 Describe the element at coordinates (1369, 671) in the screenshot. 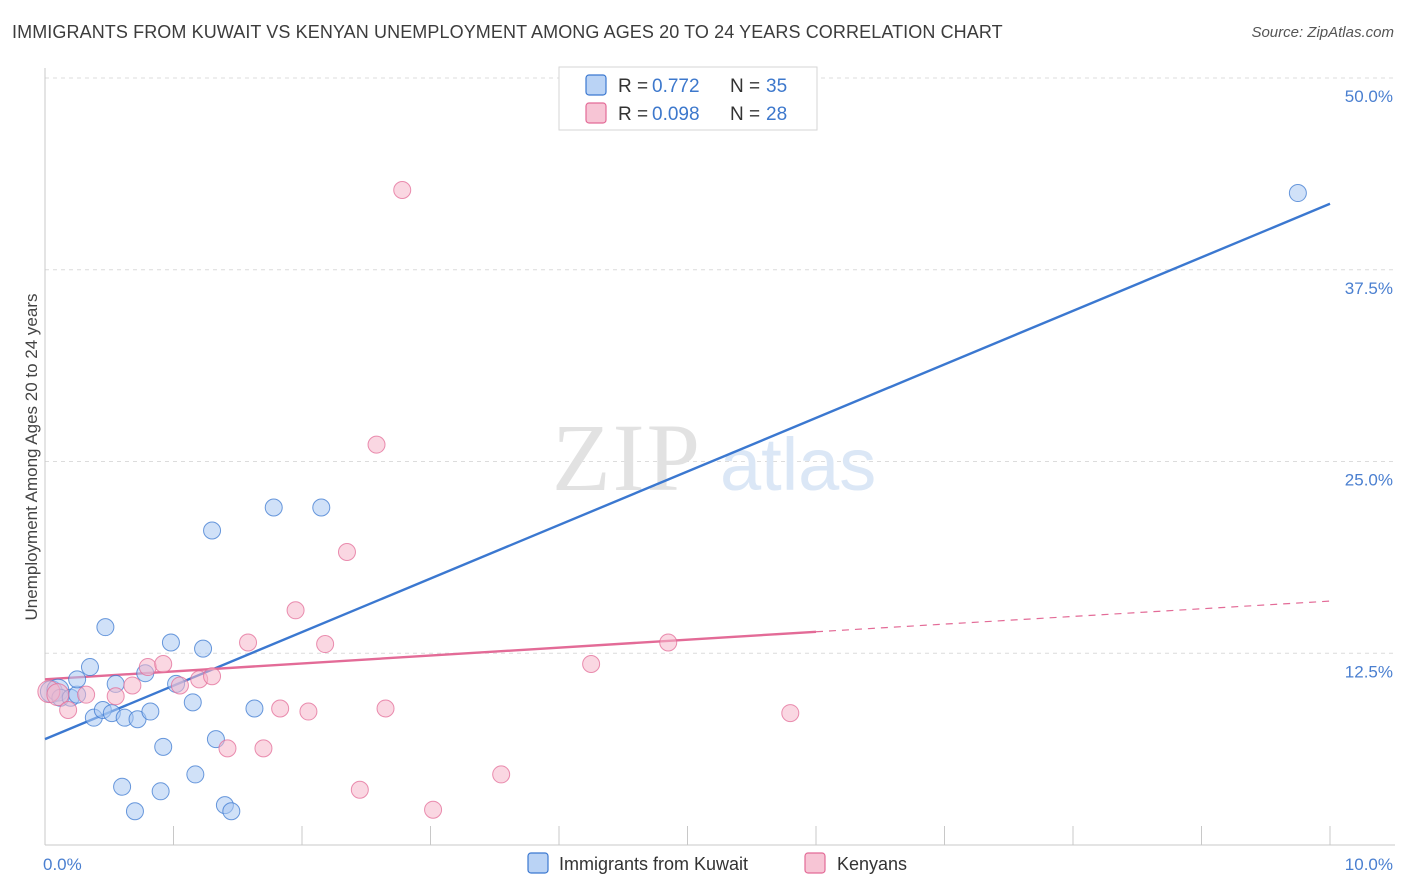

I see `y-tick-label-0: 12.5%` at that location.